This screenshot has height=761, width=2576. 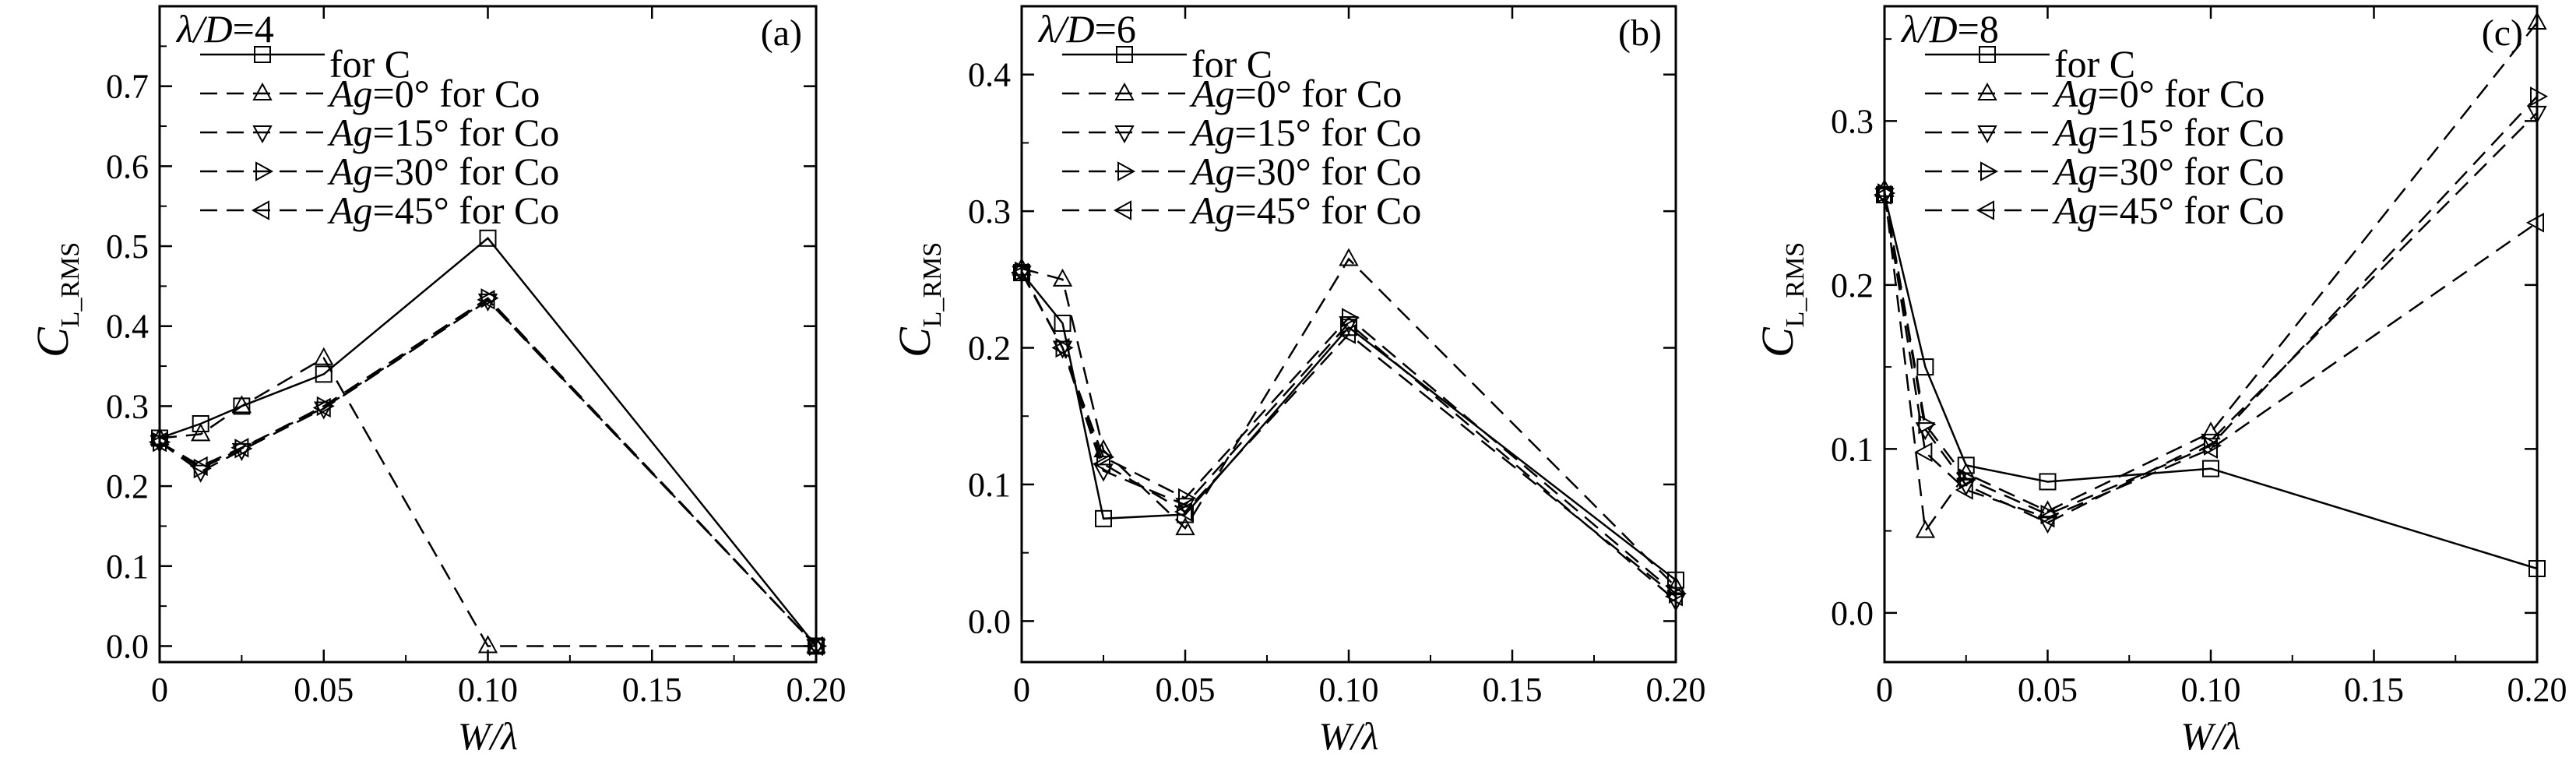 What do you see at coordinates (127, 327) in the screenshot?
I see `y-tick-label: 0.4` at bounding box center [127, 327].